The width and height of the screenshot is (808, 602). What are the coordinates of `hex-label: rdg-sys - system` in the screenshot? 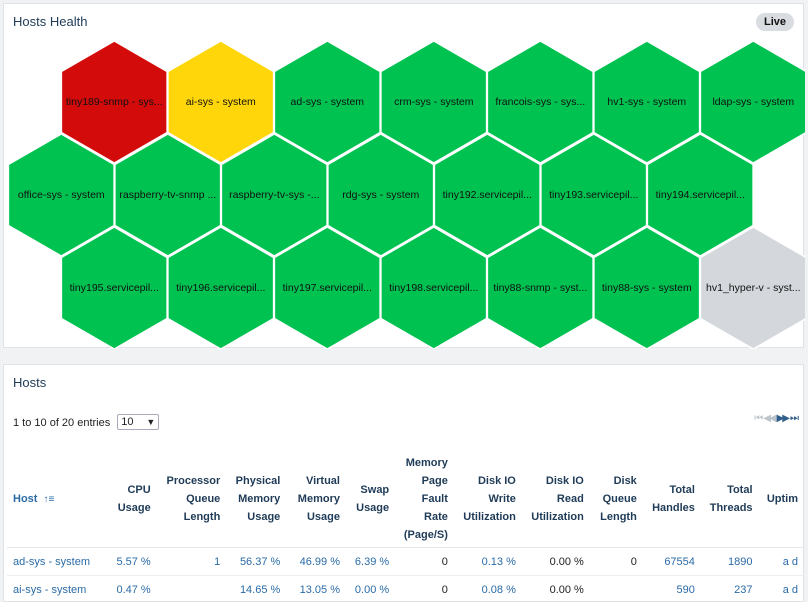 It's located at (380, 195).